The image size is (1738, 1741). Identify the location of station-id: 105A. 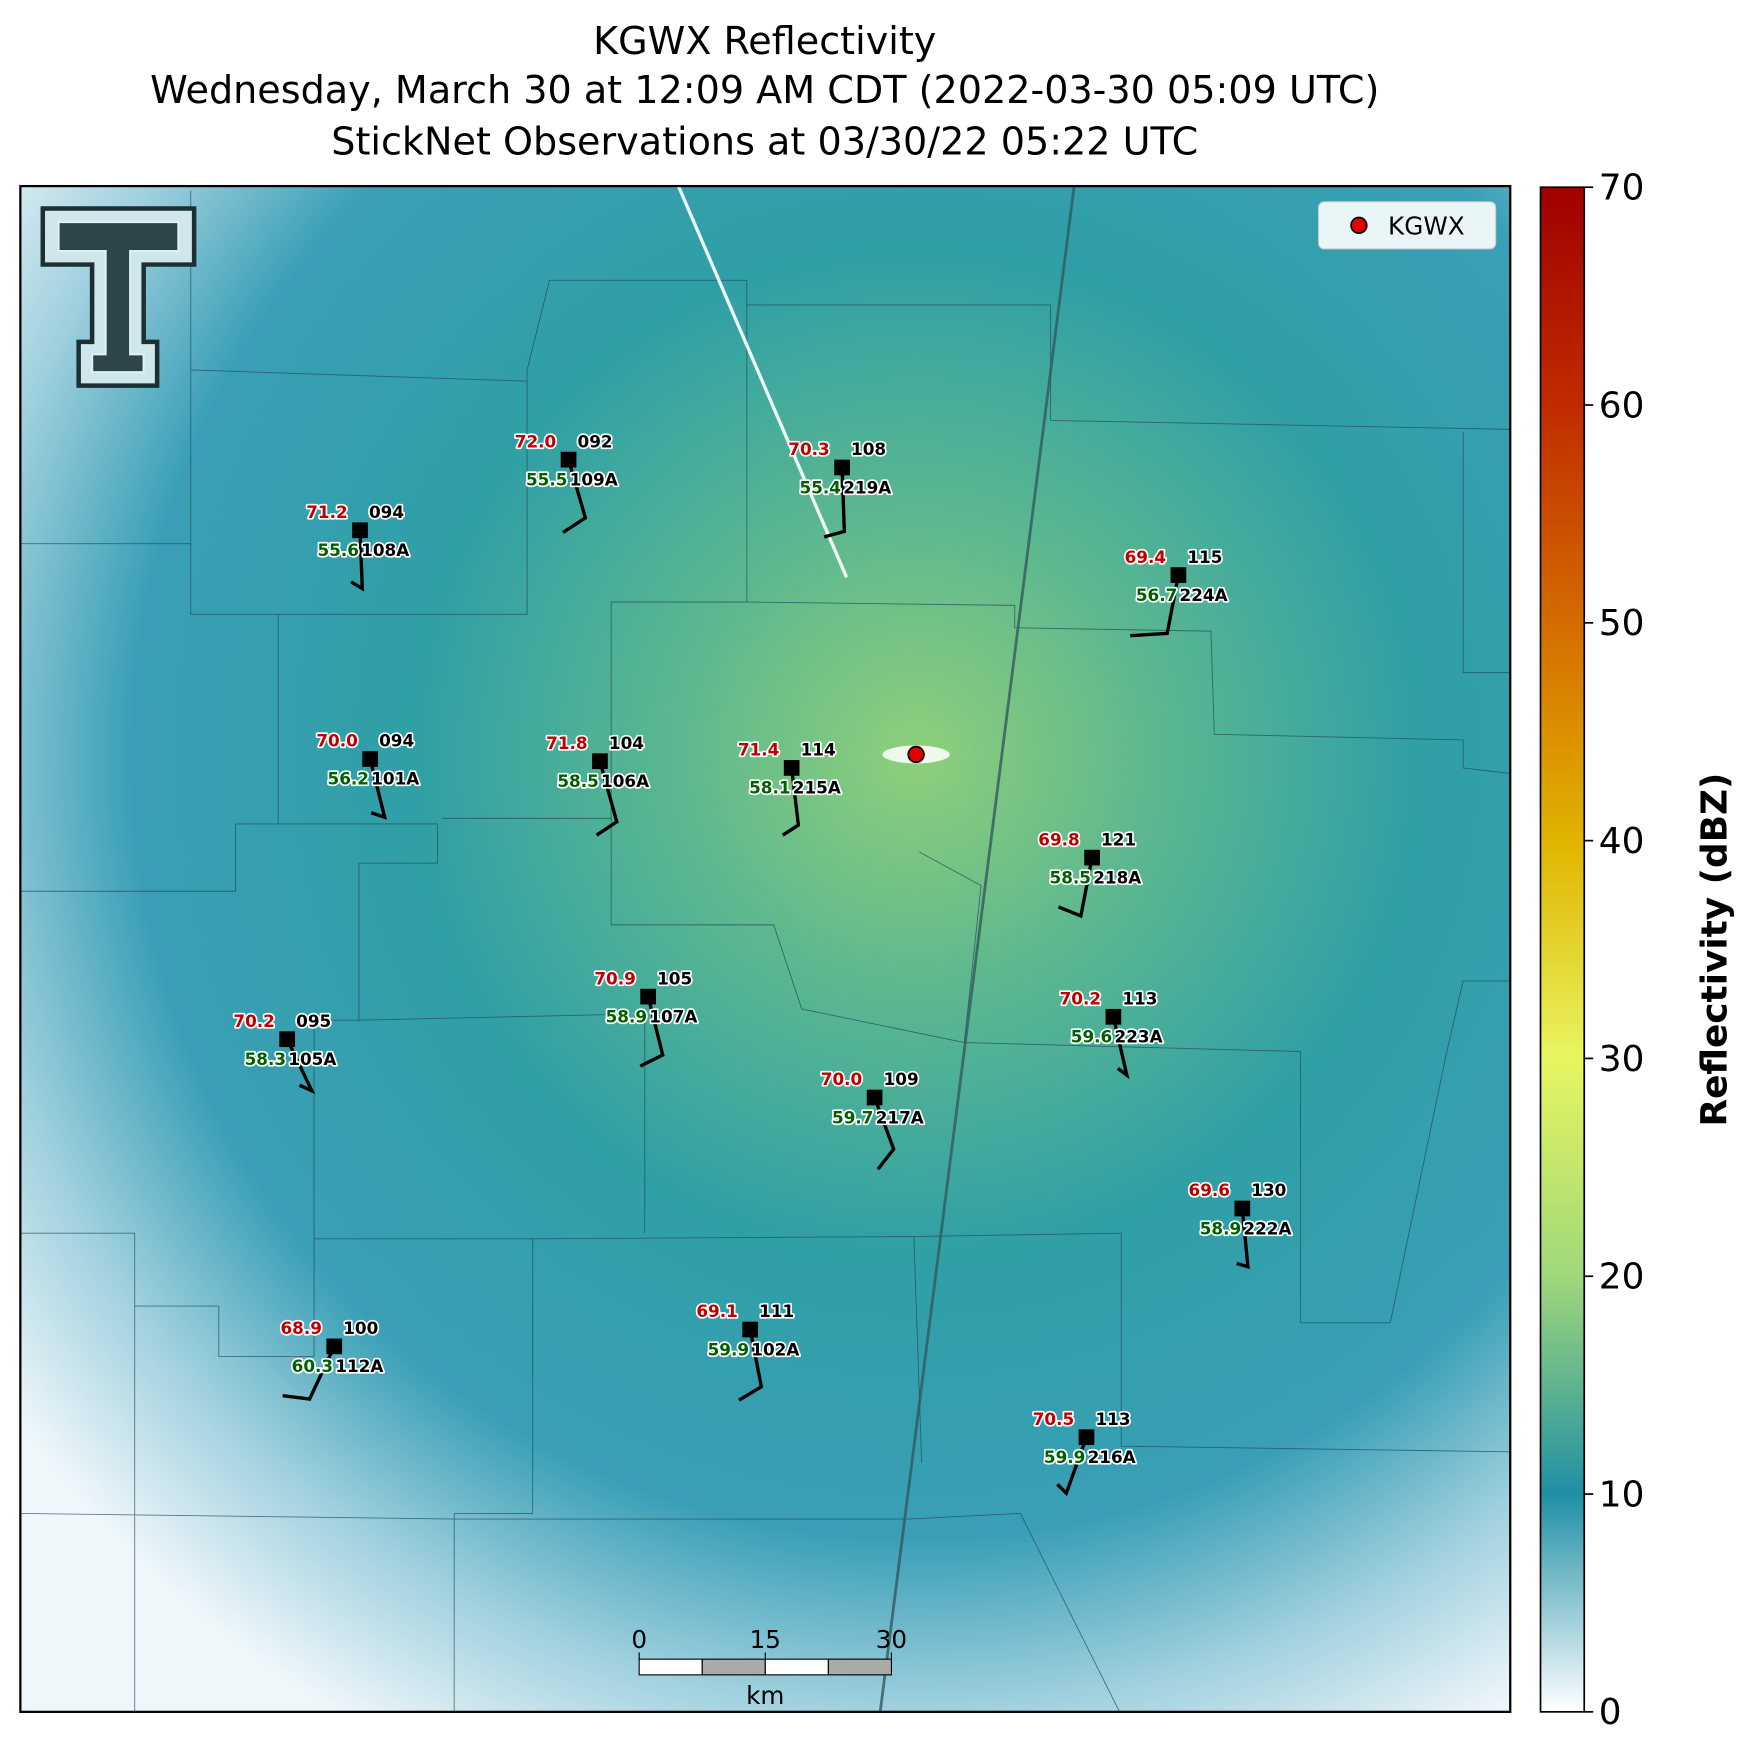
(312, 1059).